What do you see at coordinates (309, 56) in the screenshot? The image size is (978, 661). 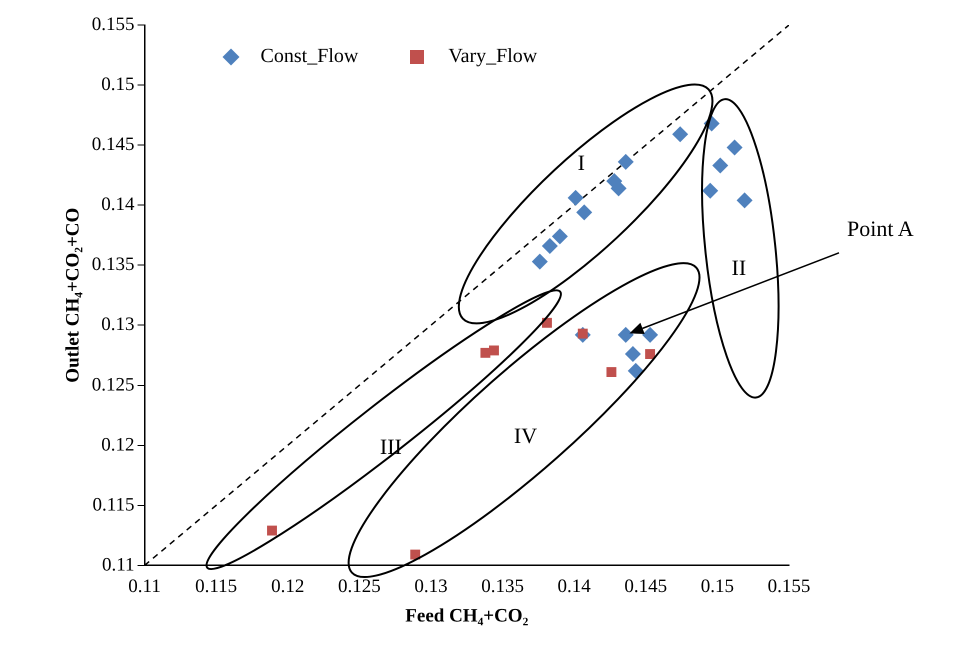 I see `legend-label: Const_Flow` at bounding box center [309, 56].